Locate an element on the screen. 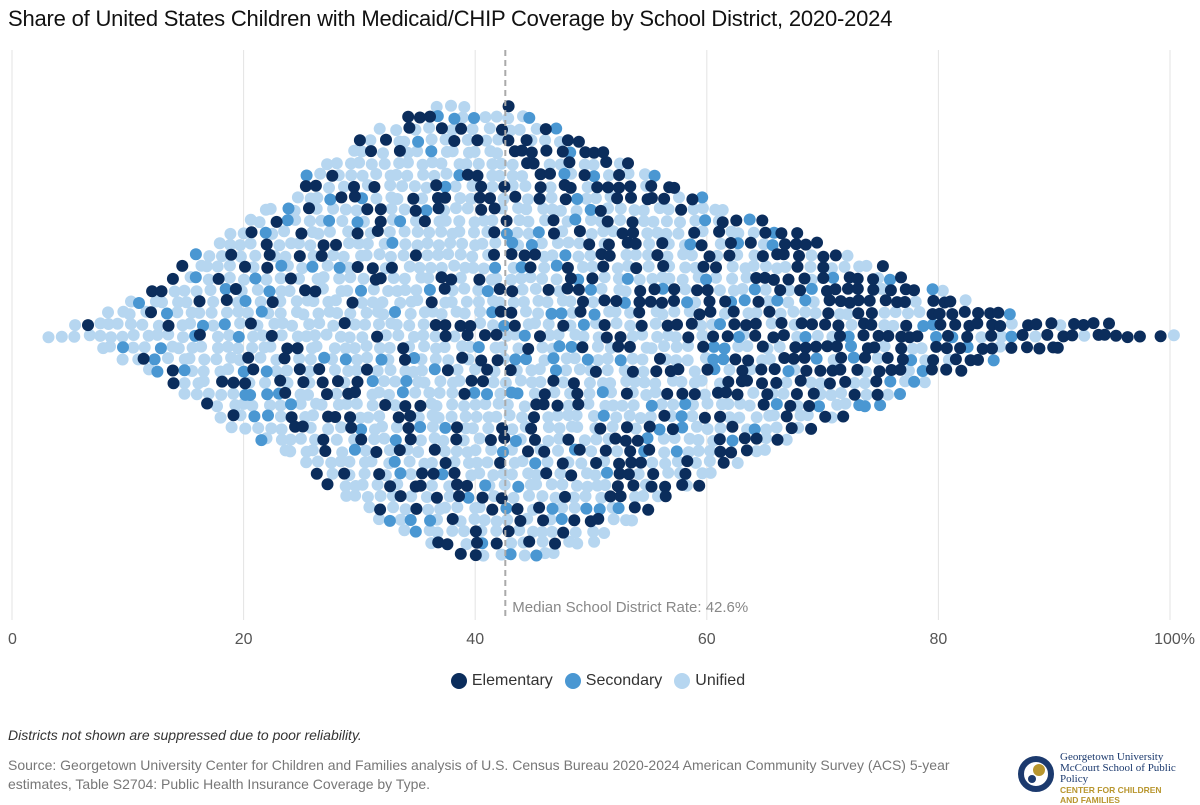  legend-item-secondary: Secondary is located at coordinates (613, 681).